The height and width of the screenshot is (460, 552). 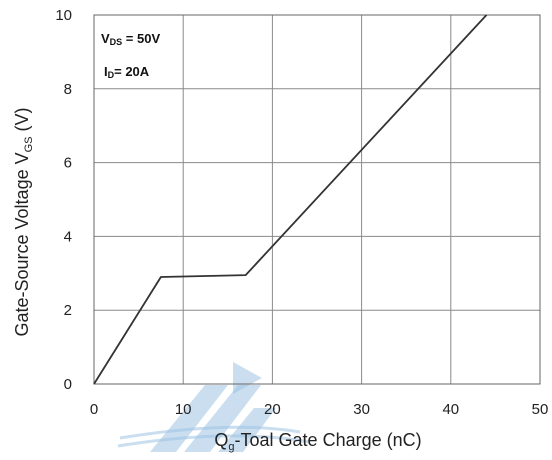 What do you see at coordinates (68, 236) in the screenshot?
I see `y-tick-label: 4` at bounding box center [68, 236].